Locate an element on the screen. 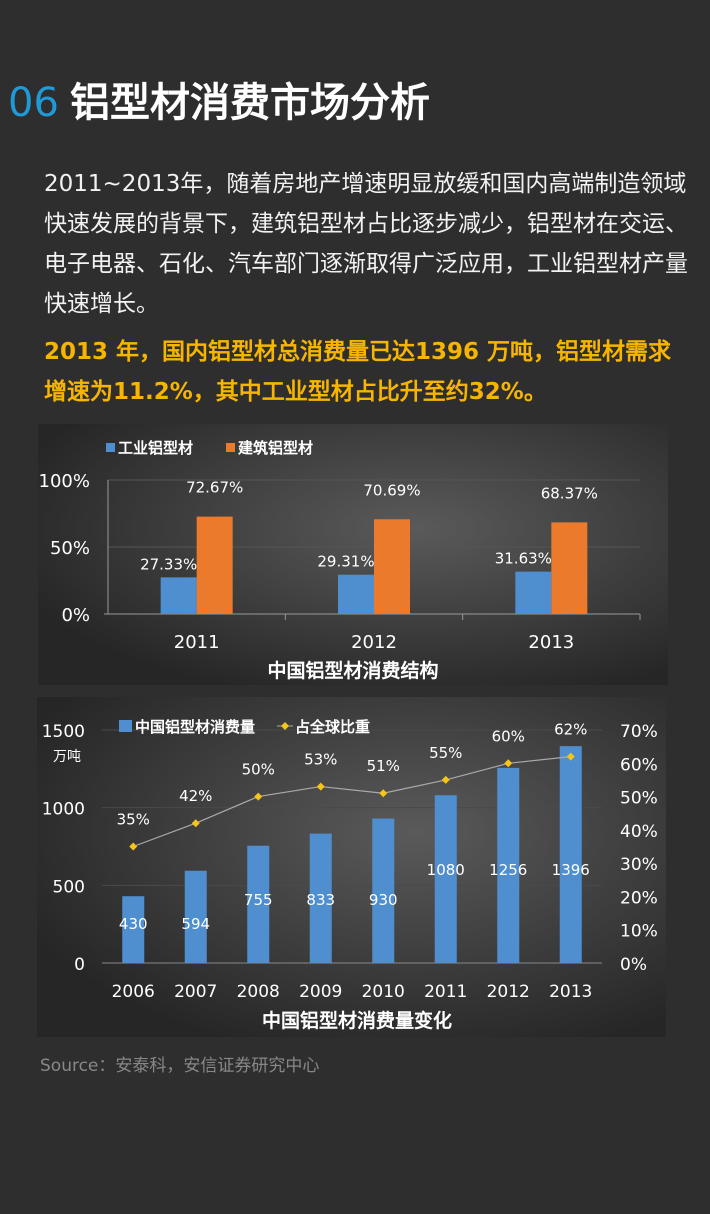 The width and height of the screenshot is (710, 1214). data-label: 70.69% is located at coordinates (391, 490).